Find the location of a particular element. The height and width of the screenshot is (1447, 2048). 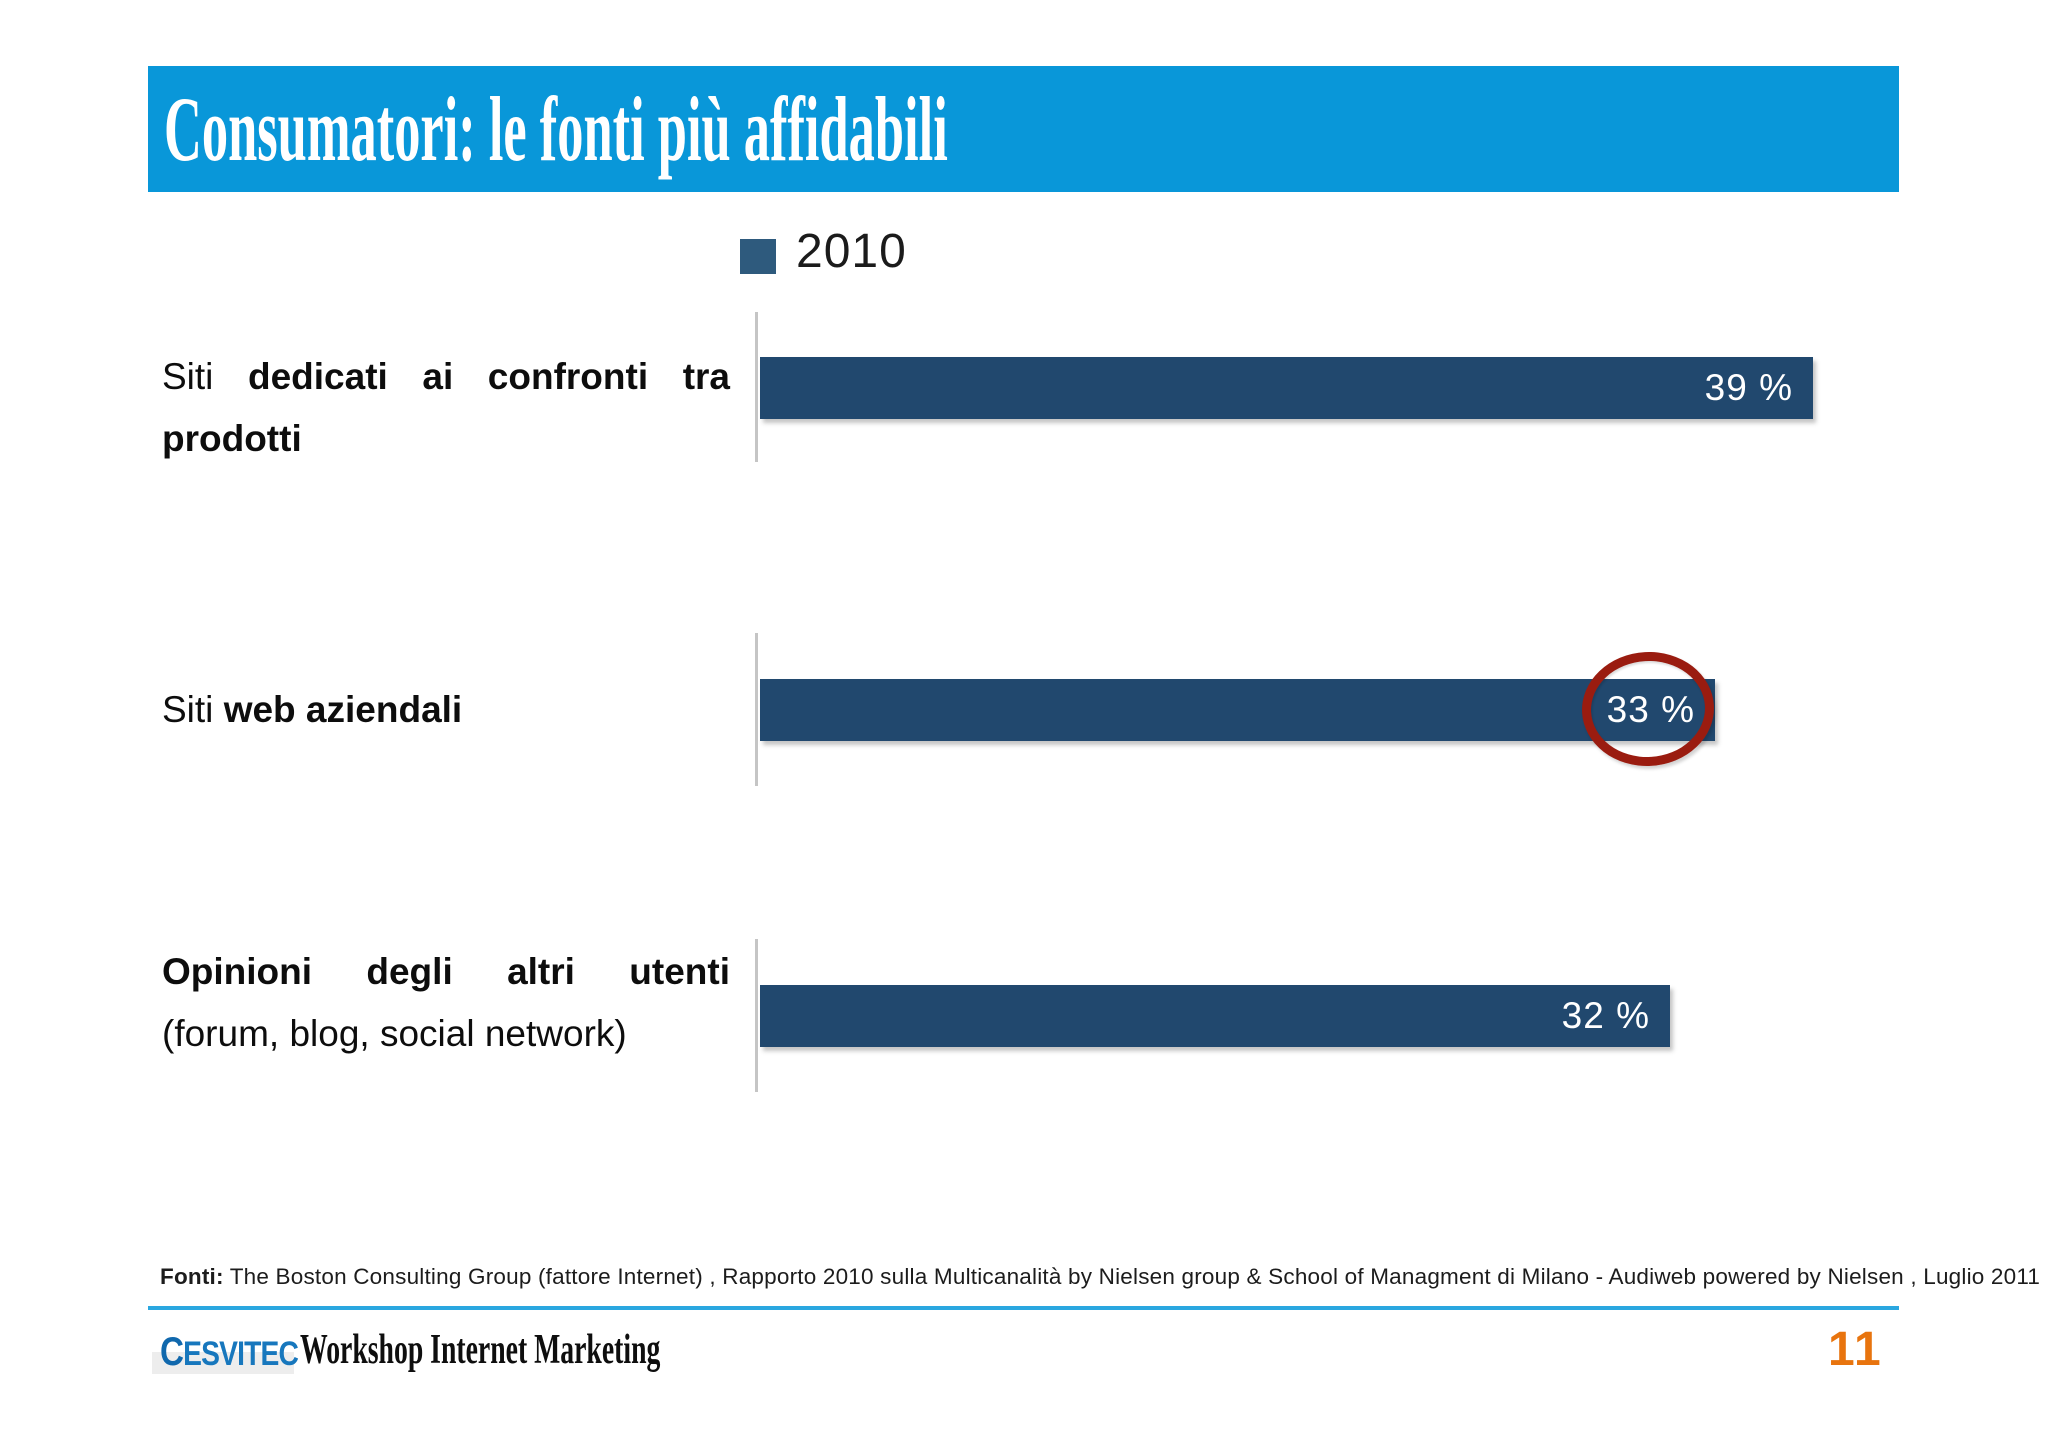

legend-color-swatch is located at coordinates (758, 256).